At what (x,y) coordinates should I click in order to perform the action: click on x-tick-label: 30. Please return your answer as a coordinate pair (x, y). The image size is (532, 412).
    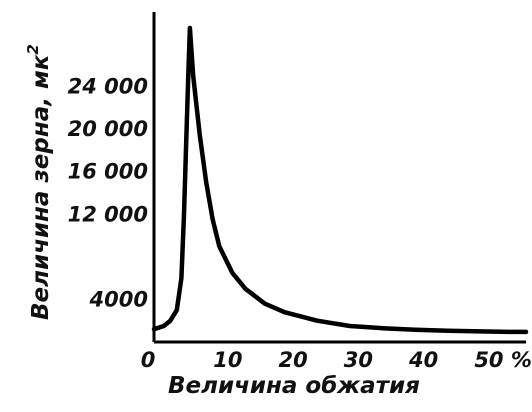
    Looking at the image, I should click on (358, 360).